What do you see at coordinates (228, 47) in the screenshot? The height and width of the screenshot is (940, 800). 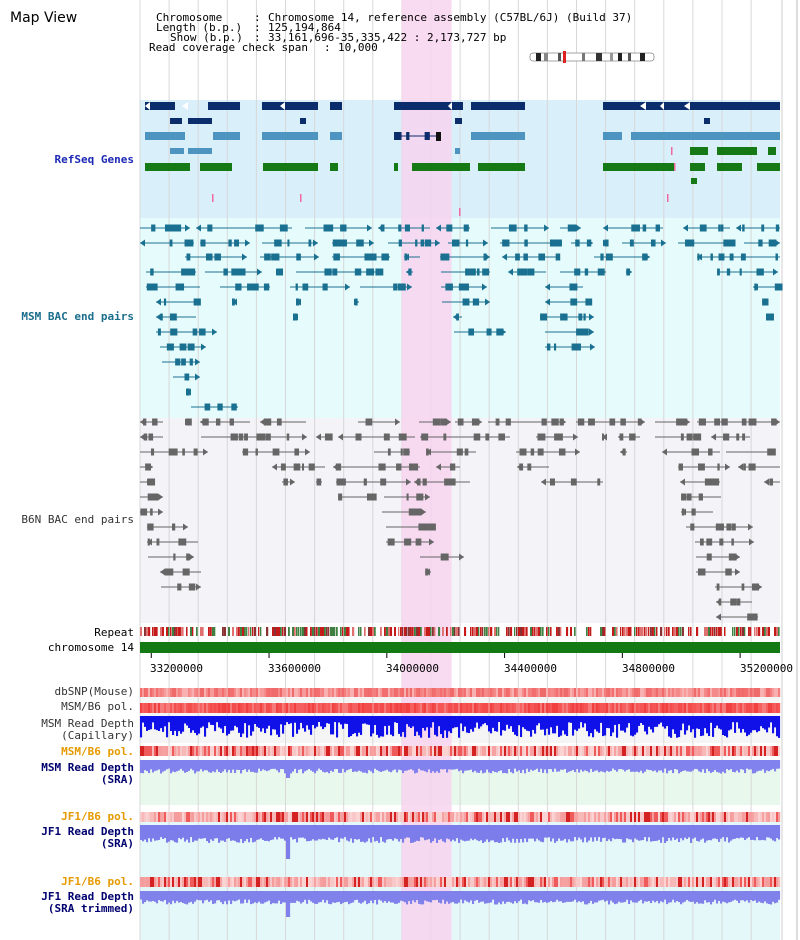 I see `coverage-key: Read coverage check span` at bounding box center [228, 47].